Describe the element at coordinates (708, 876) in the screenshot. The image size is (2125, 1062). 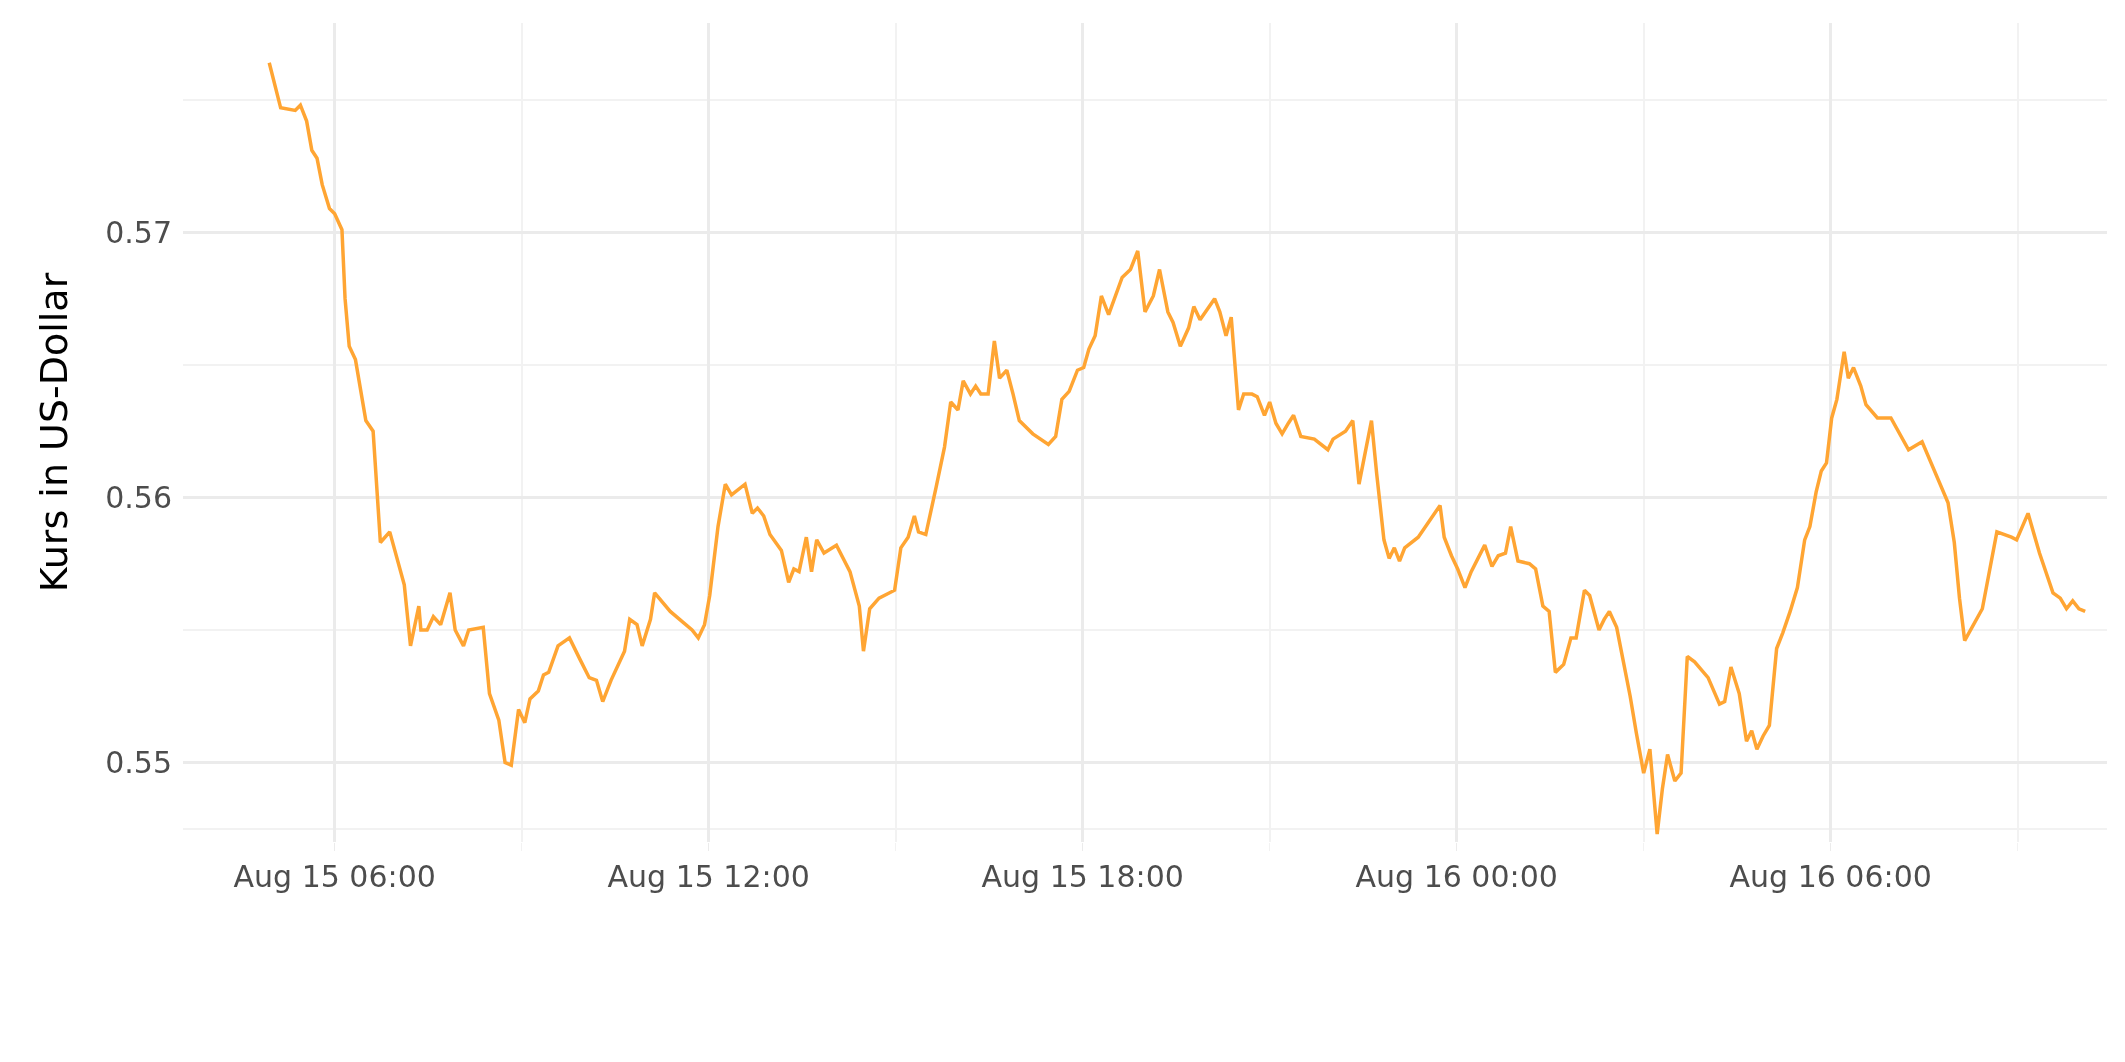
I see `x-tick-label: Aug 15 12:00` at that location.